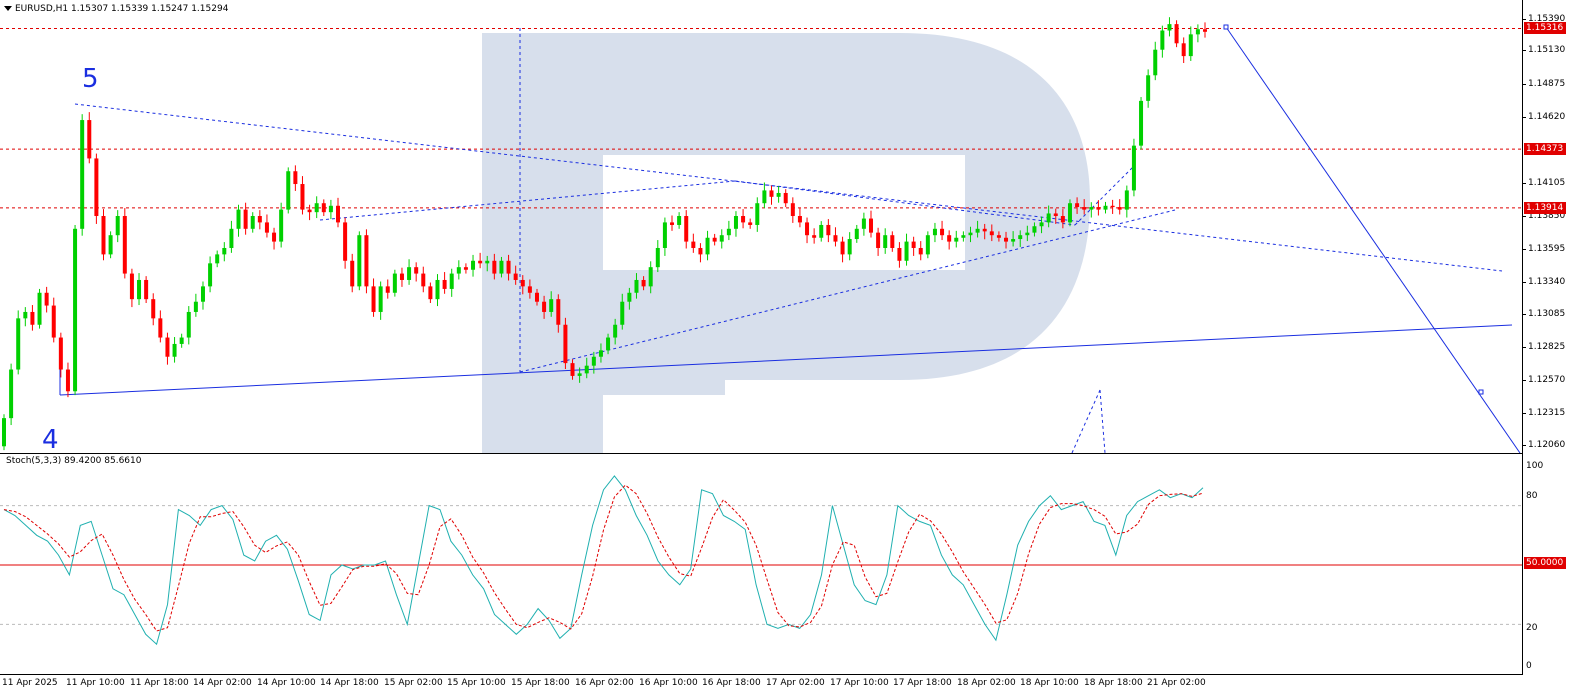 The width and height of the screenshot is (1578, 698). What do you see at coordinates (795, 683) in the screenshot?
I see `time-axis-label: 17 Apr 02:00` at bounding box center [795, 683].